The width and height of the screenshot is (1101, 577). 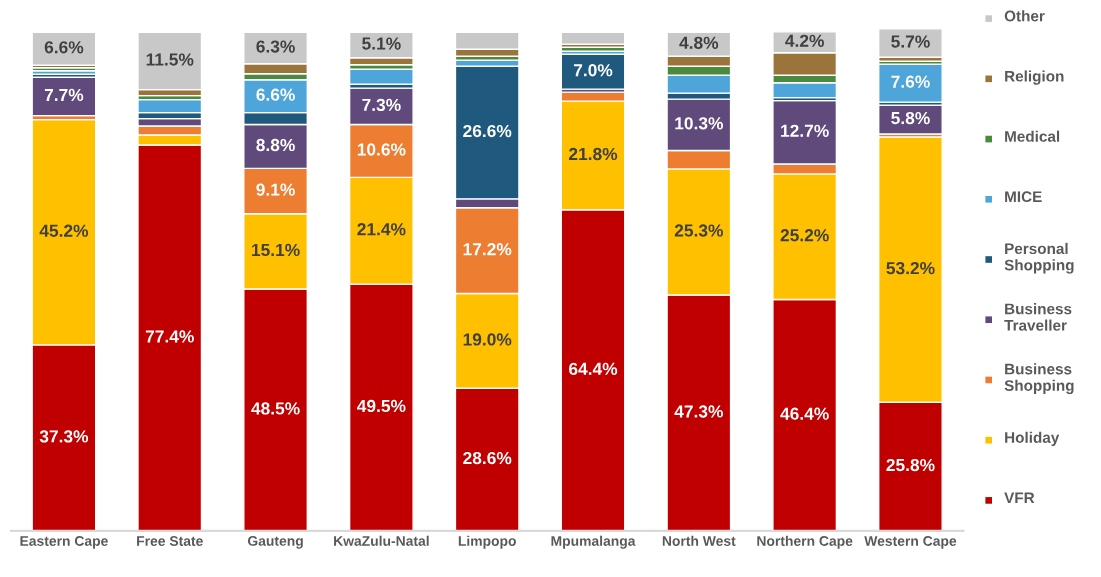 What do you see at coordinates (275, 542) in the screenshot?
I see `x-tick-label: Gauteng` at bounding box center [275, 542].